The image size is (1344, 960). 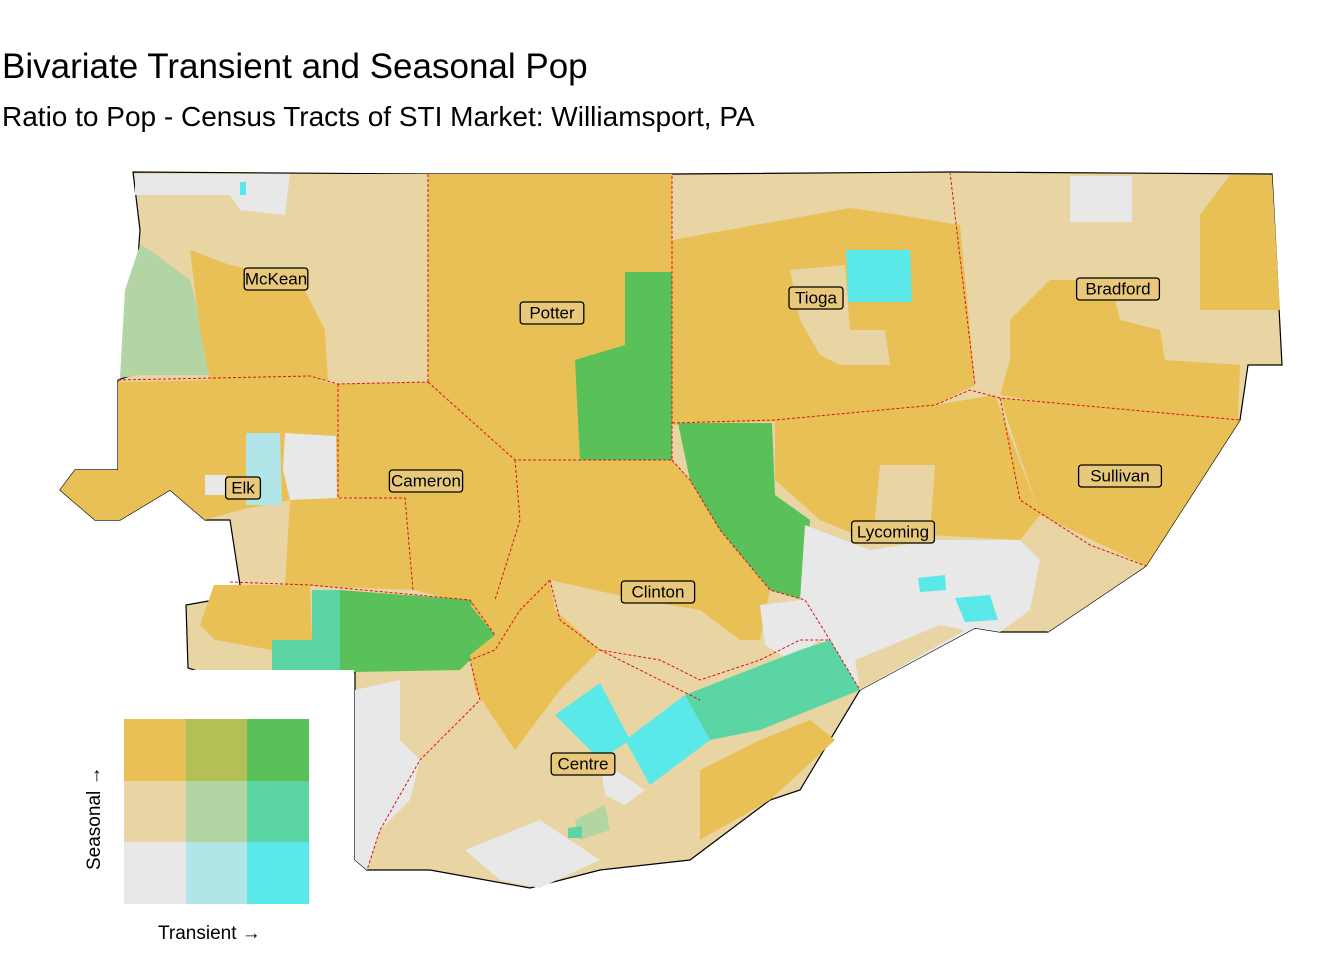 I want to click on county-label-text: Sullivan, so click(x=1120, y=476).